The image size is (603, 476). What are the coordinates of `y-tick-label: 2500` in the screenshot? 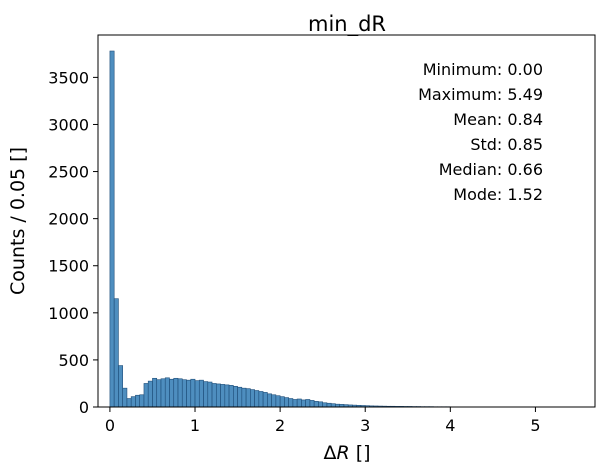 It's located at (68, 172).